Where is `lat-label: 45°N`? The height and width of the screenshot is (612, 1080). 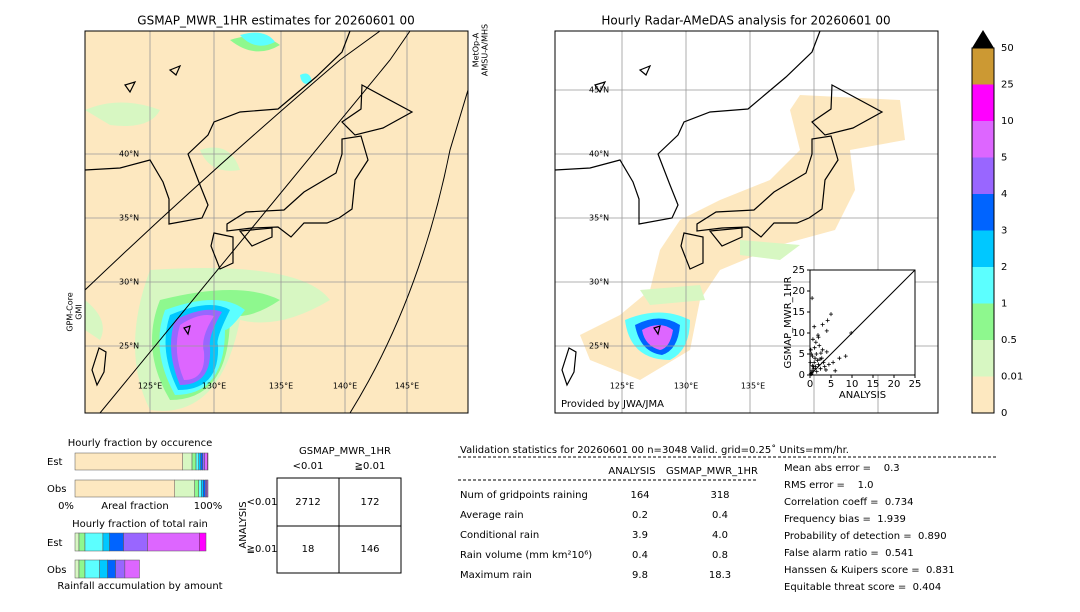
lat-label: 45°N is located at coordinates (599, 90).